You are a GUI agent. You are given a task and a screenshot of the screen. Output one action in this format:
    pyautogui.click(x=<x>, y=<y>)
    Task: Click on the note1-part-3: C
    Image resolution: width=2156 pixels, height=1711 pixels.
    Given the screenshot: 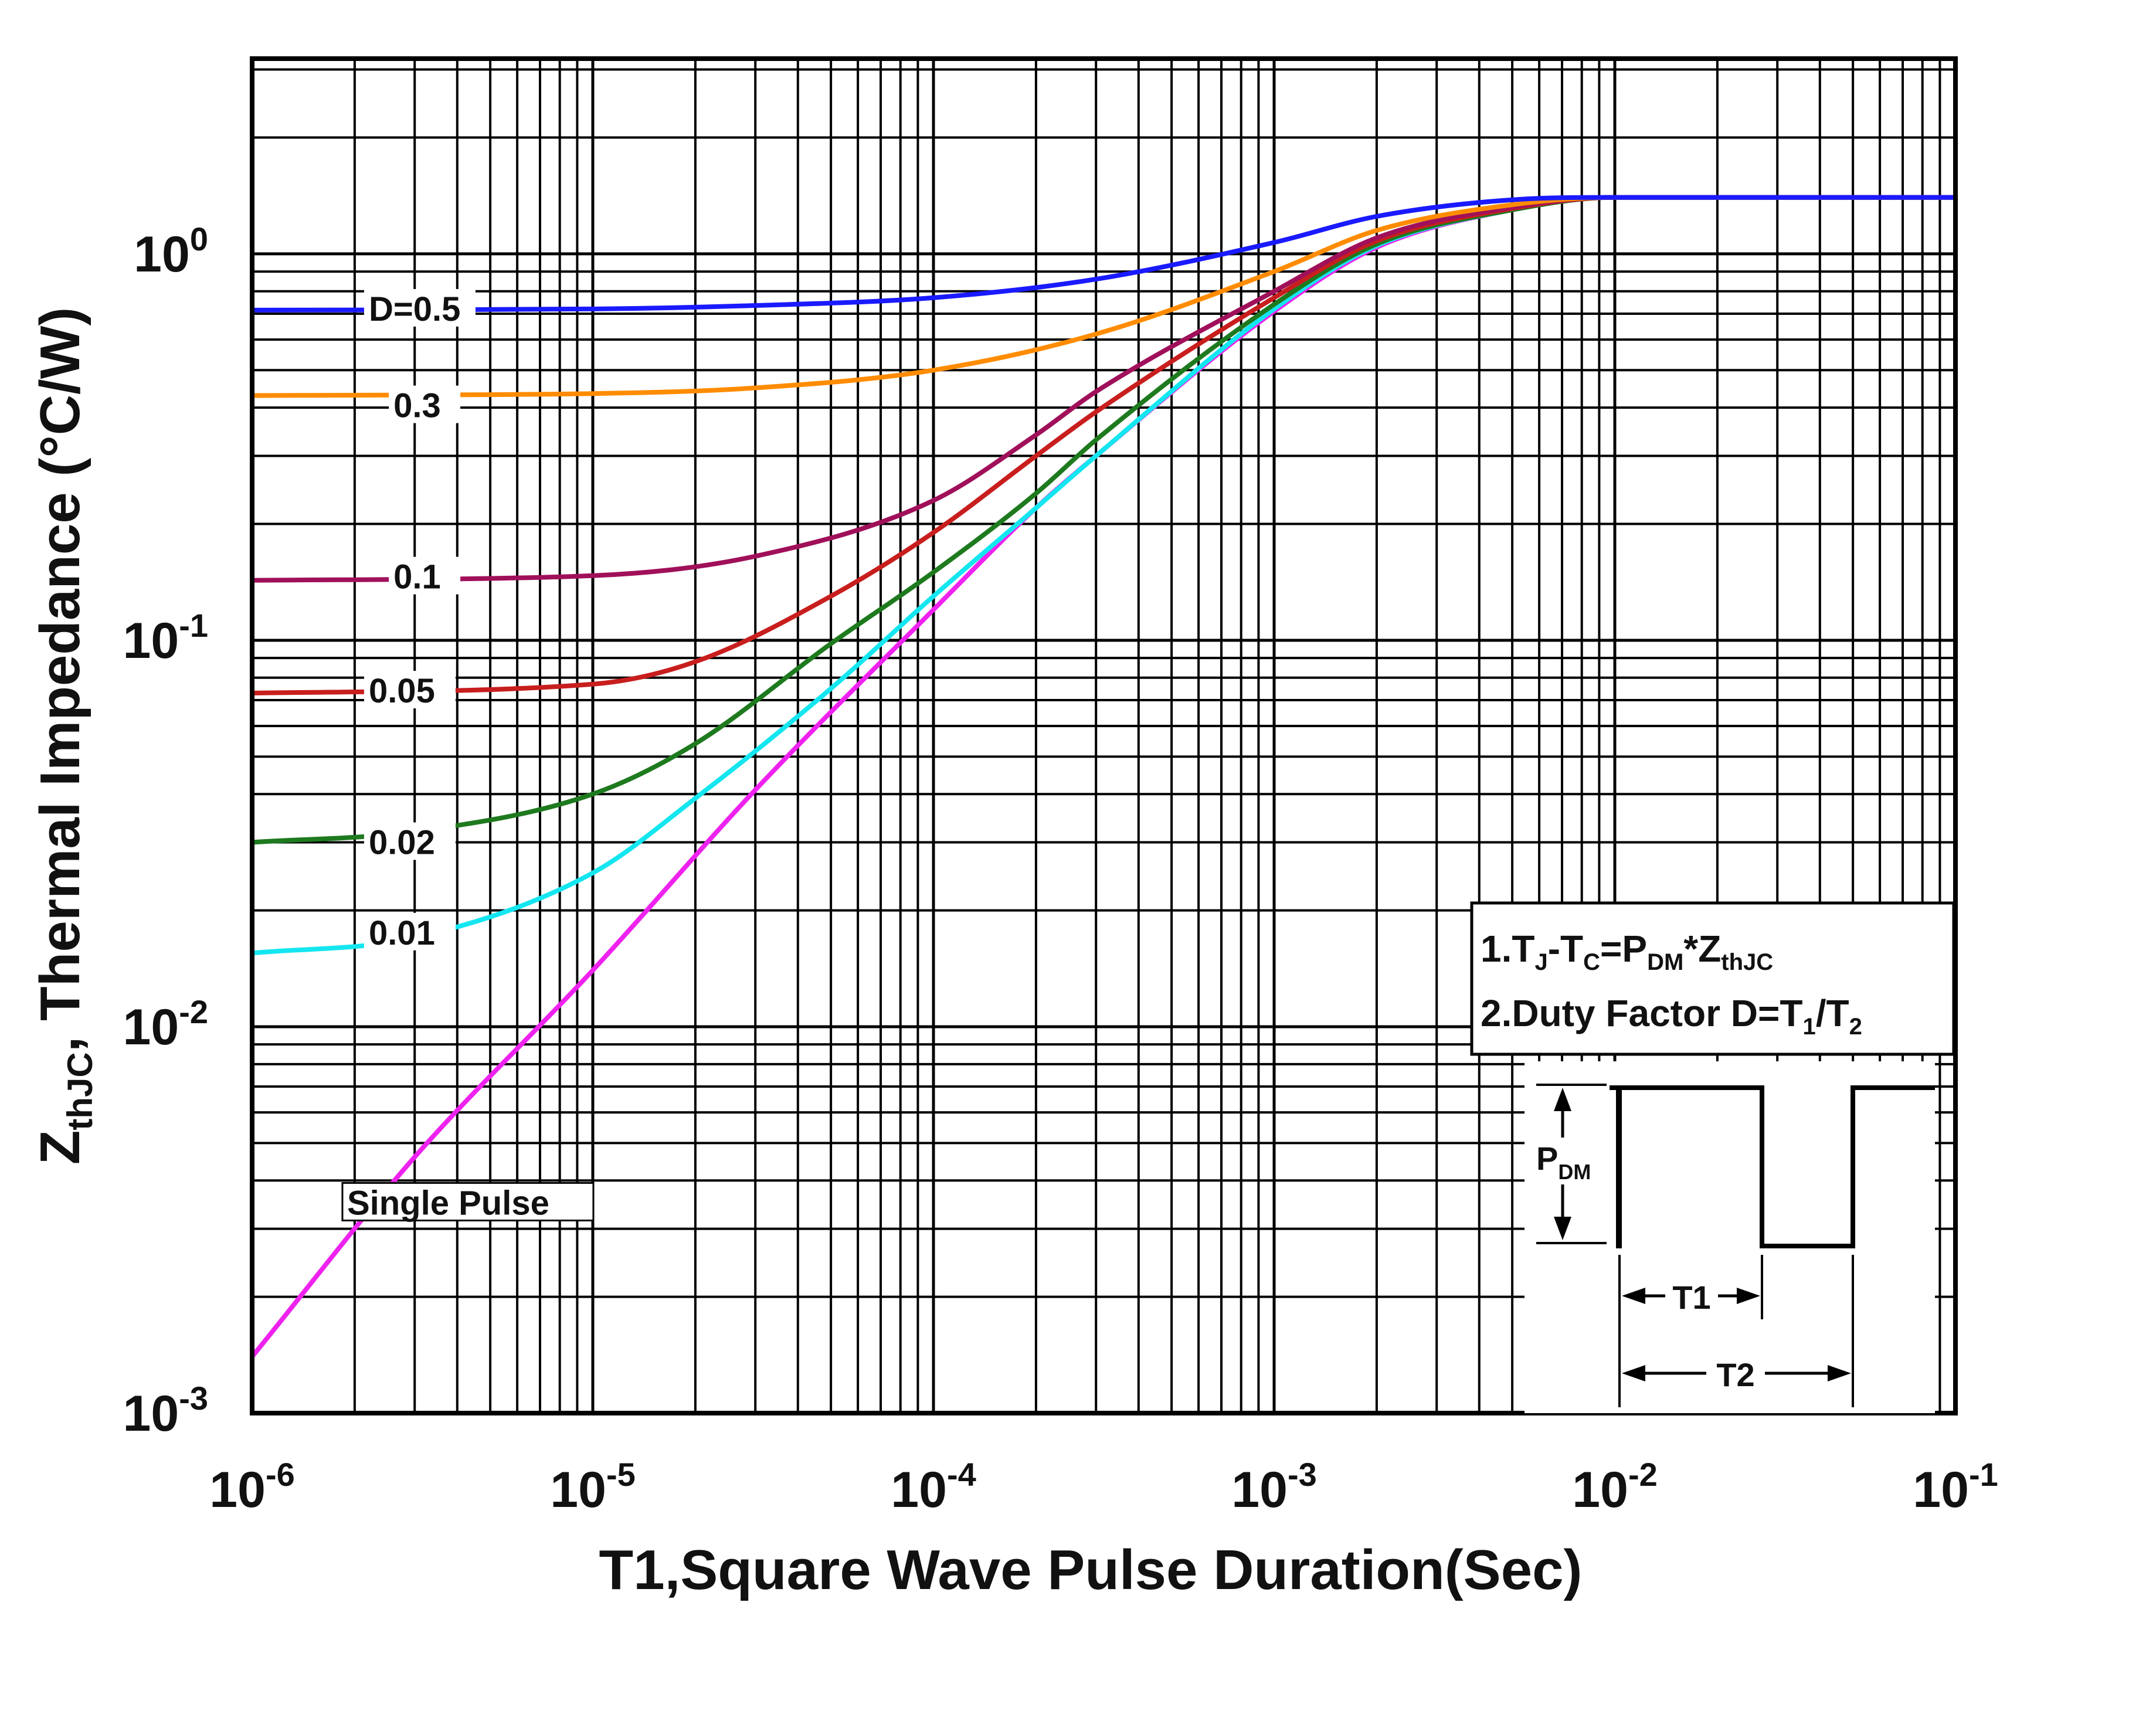 What is the action you would take?
    pyautogui.click(x=1591, y=962)
    